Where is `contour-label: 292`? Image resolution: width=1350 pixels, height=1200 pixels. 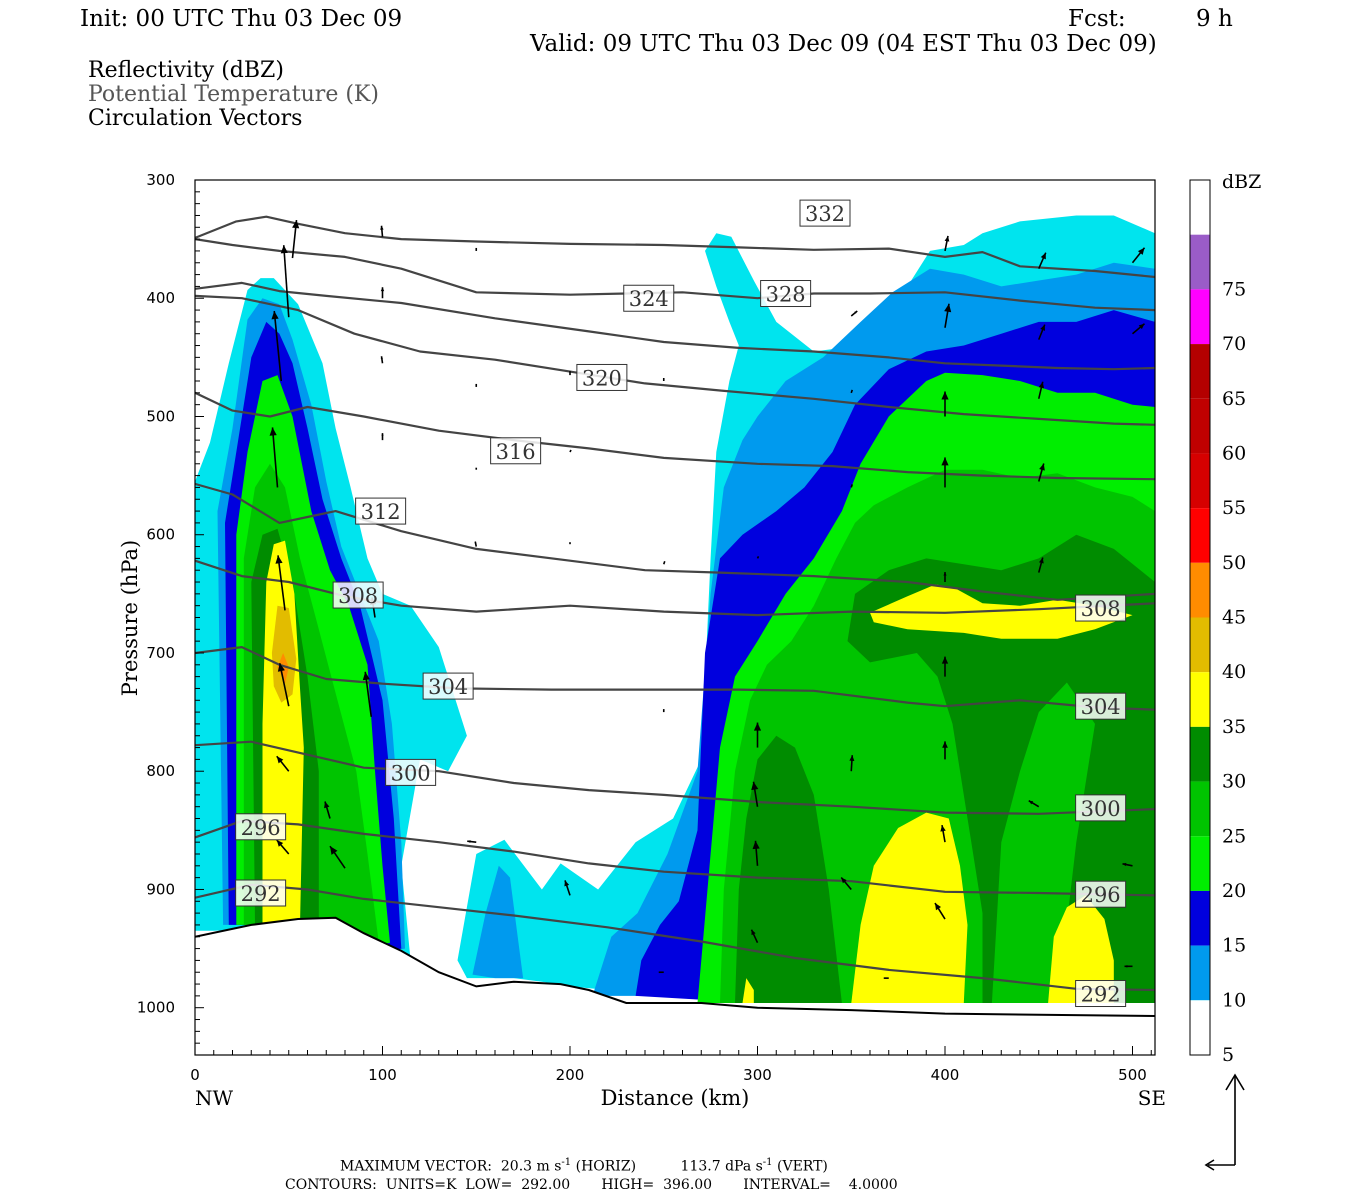 contour-label: 292 is located at coordinates (1101, 994).